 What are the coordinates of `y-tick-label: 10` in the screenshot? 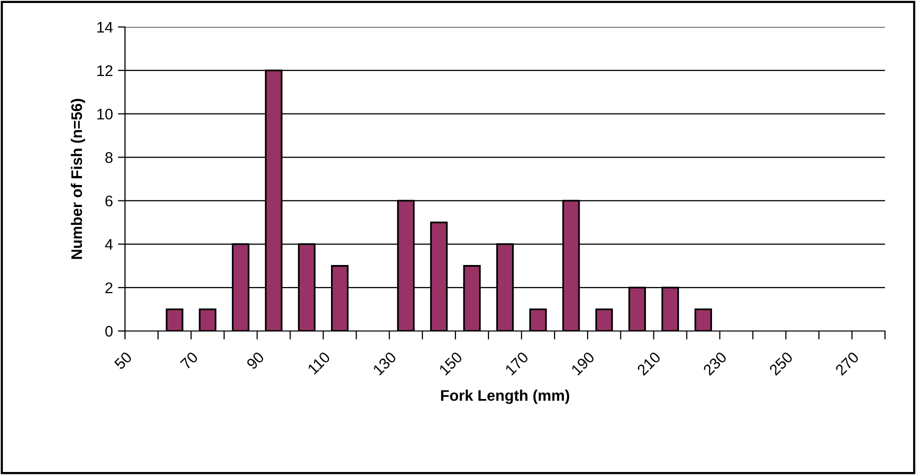 It's located at (105, 114).